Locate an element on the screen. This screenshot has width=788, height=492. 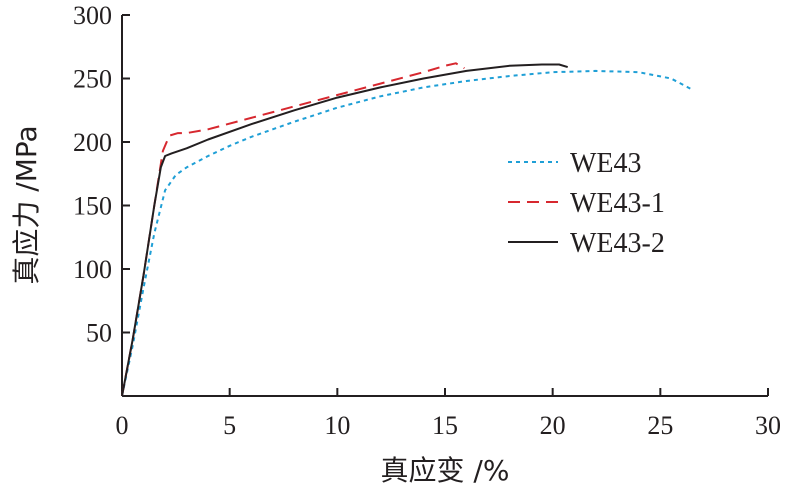
legend: WE43 WE43-1 WE43-2 is located at coordinates (586, 203).